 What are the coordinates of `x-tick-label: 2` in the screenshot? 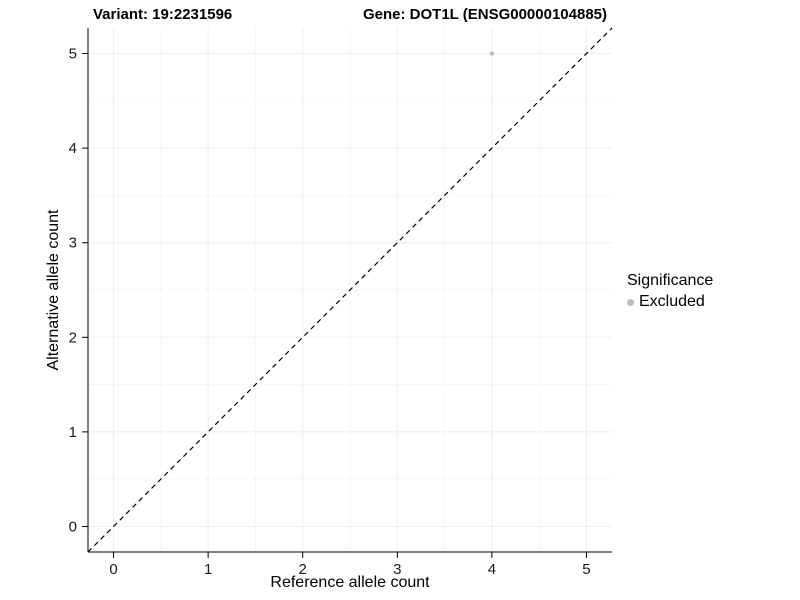 It's located at (303, 569).